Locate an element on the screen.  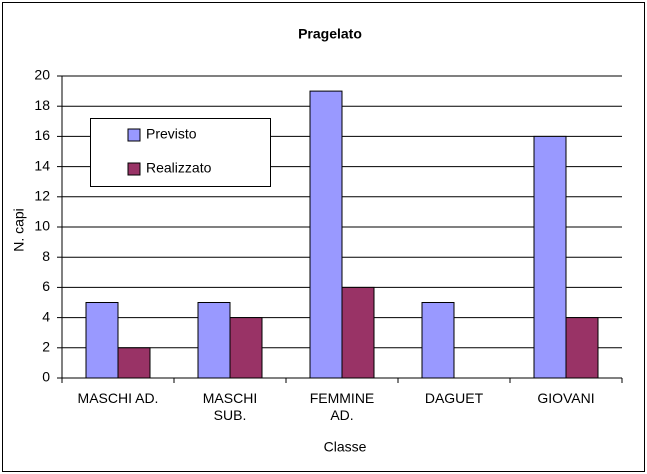
legend-box is located at coordinates (180, 152).